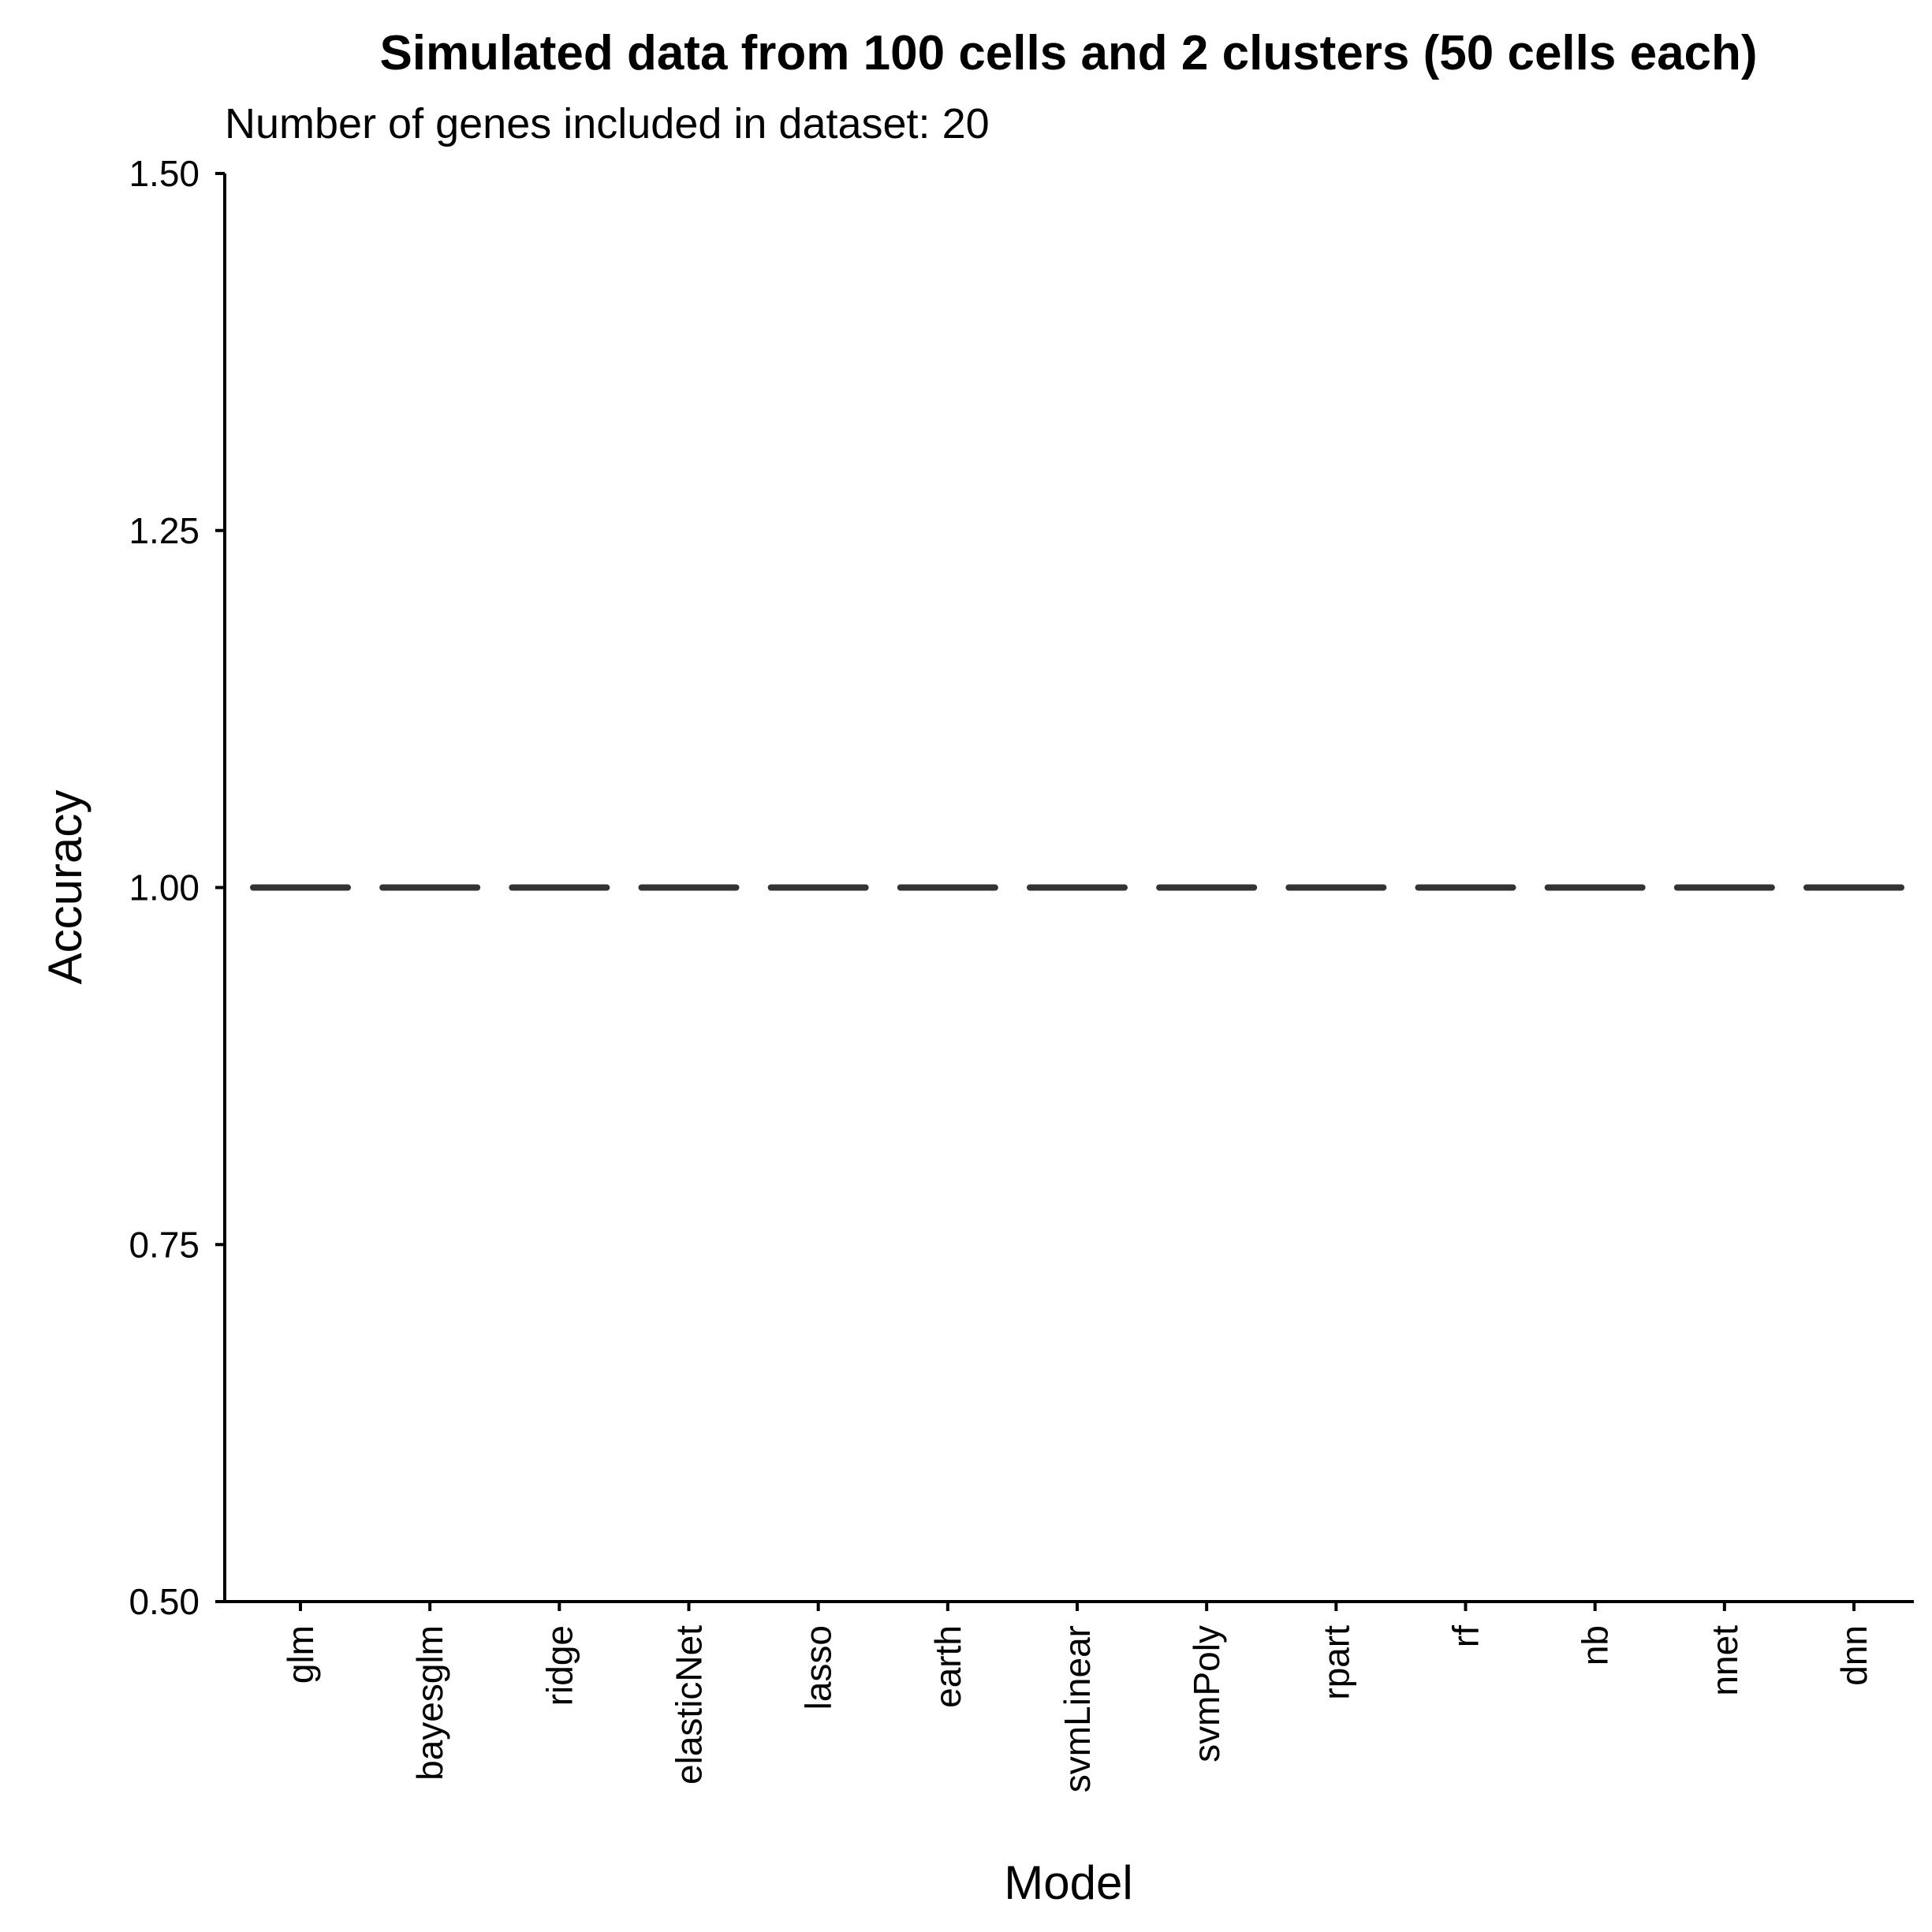 This screenshot has width=1932, height=1932. What do you see at coordinates (164, 1244) in the screenshot?
I see `y-tick-label: 0.75` at bounding box center [164, 1244].